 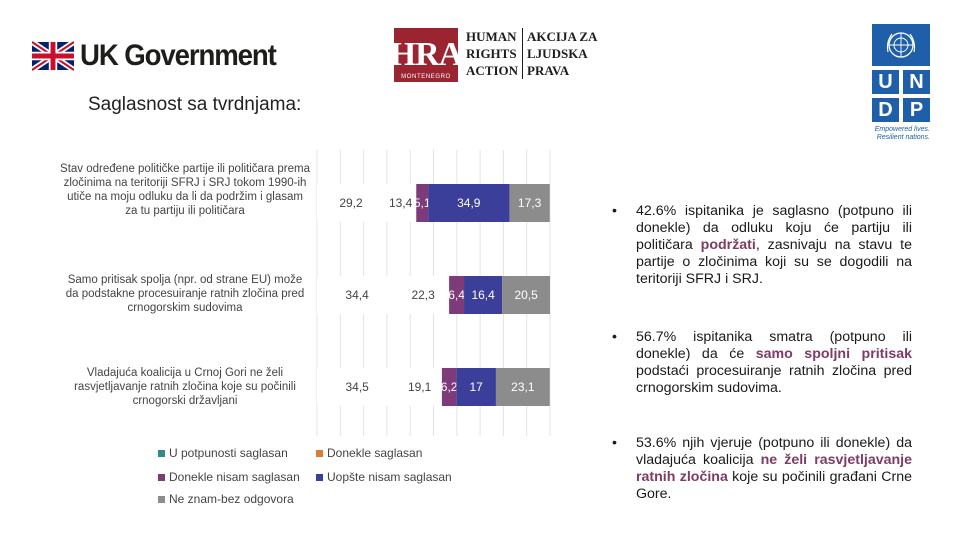 I want to click on legend-label: Ne znam-bez odgovora, so click(x=231, y=499).